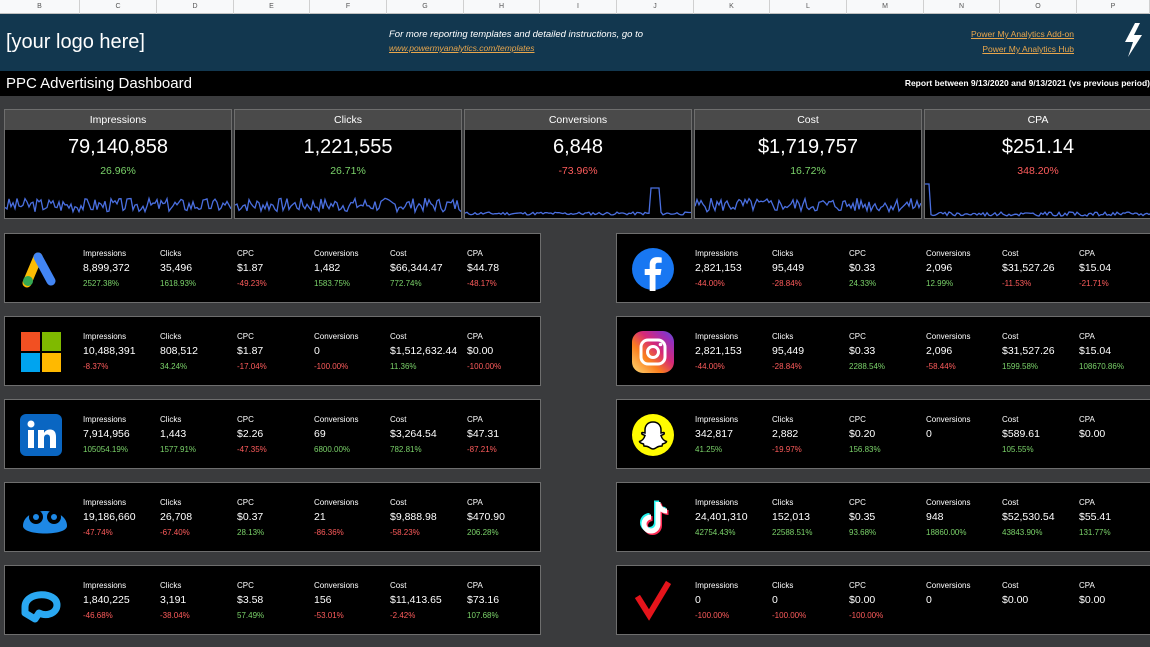  Describe the element at coordinates (653, 352) in the screenshot. I see `instagram-icon` at that location.